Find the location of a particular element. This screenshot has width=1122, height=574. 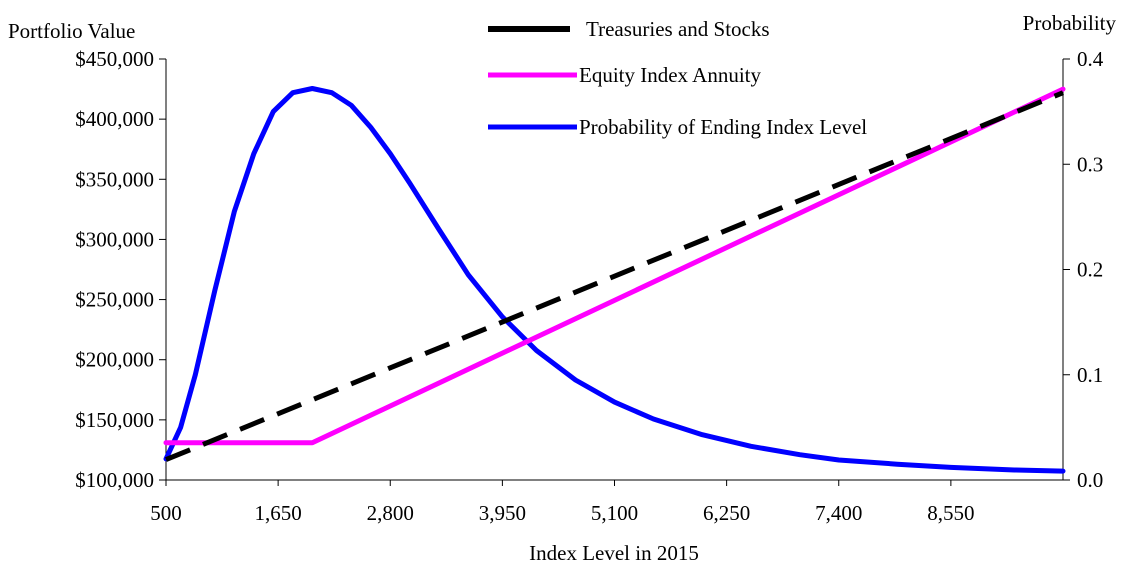

legend-label-0: Treasuries and Stocks is located at coordinates (678, 29).